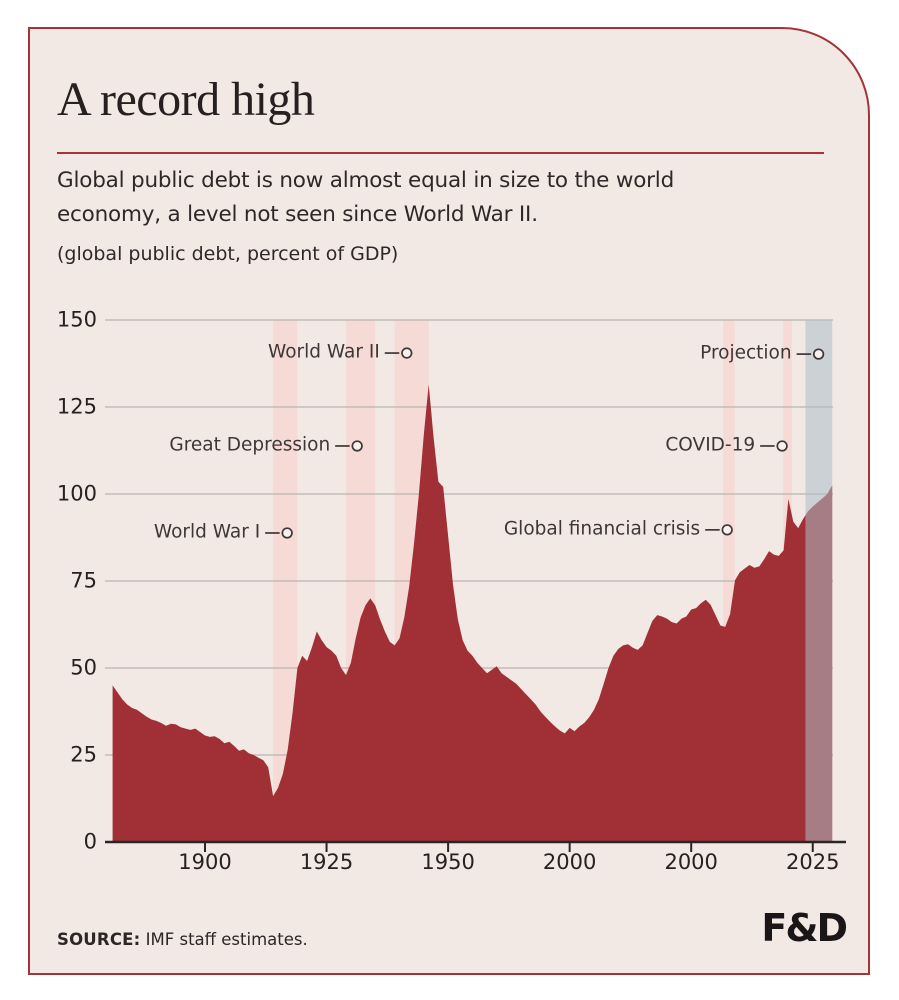  I want to click on y-axis-tick-label: 150, so click(76, 319).